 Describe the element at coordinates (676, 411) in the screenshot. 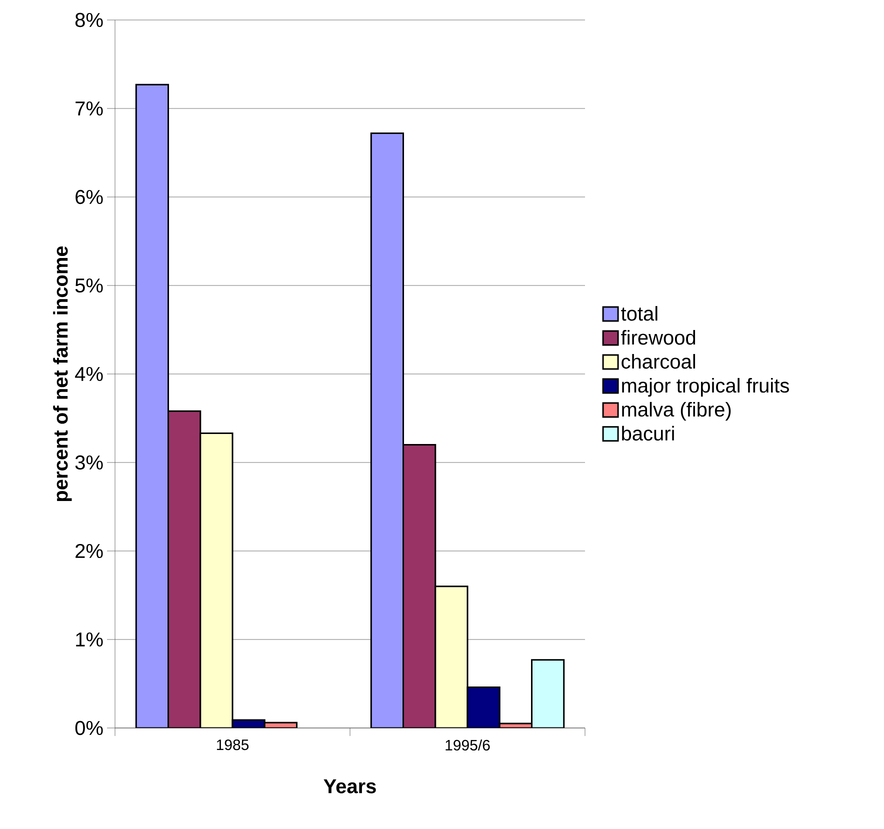

I see `legend-label: malva (fibre)` at that location.